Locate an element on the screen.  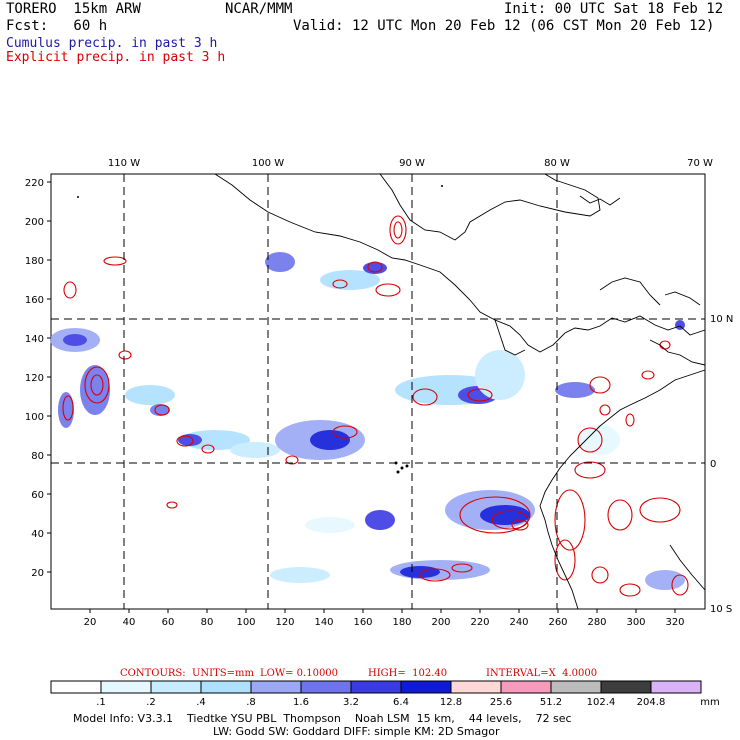
y-tick: 40 is located at coordinates (37, 534).